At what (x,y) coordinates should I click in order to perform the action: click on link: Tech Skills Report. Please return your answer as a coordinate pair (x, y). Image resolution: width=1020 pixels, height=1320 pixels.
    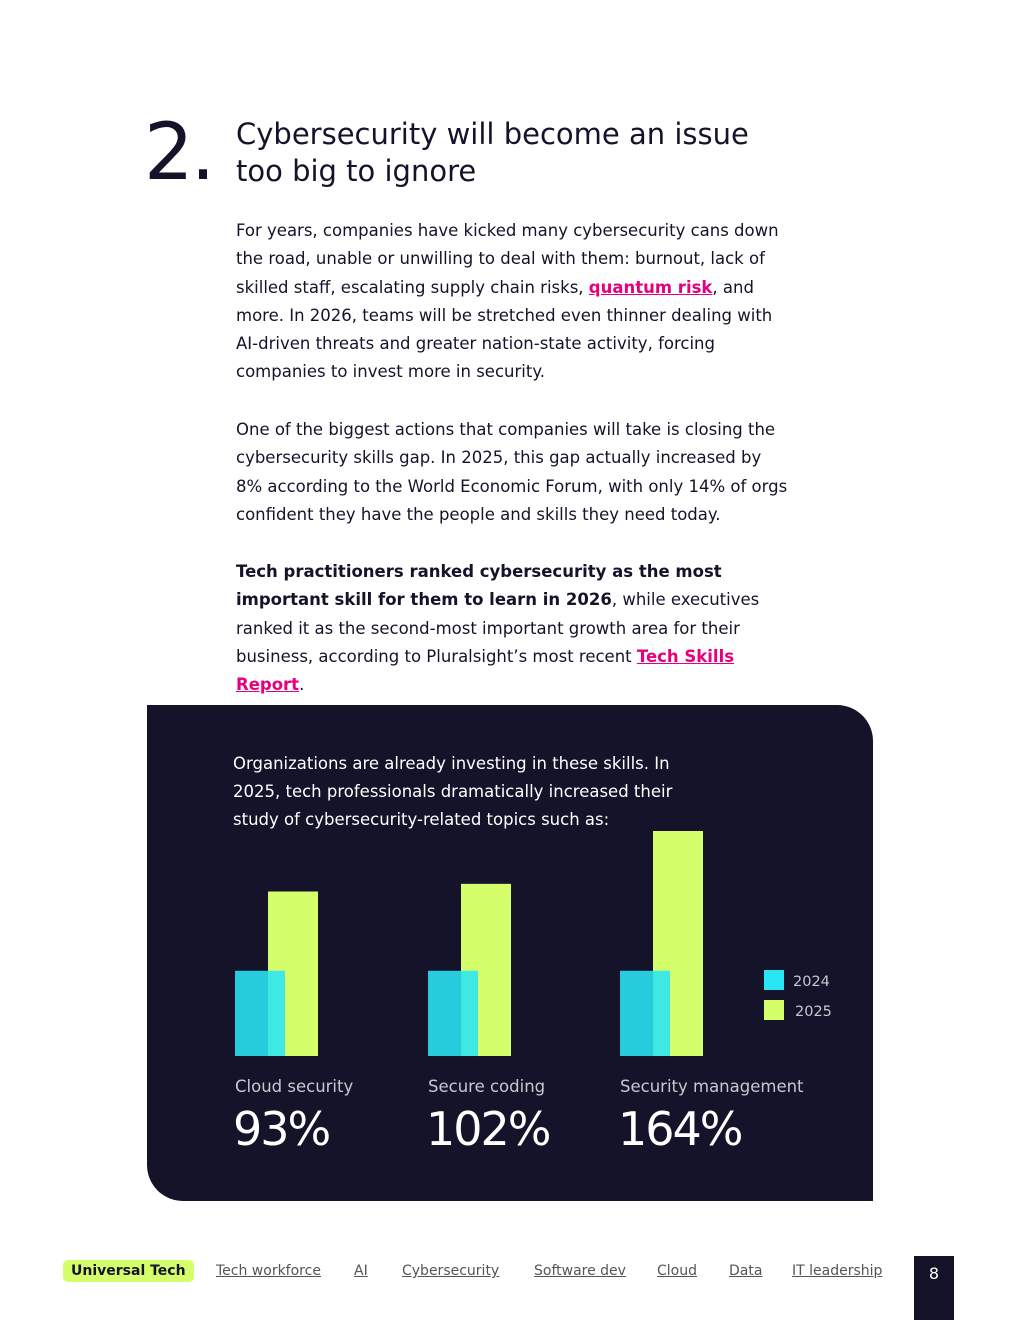
    Looking at the image, I should click on (485, 670).